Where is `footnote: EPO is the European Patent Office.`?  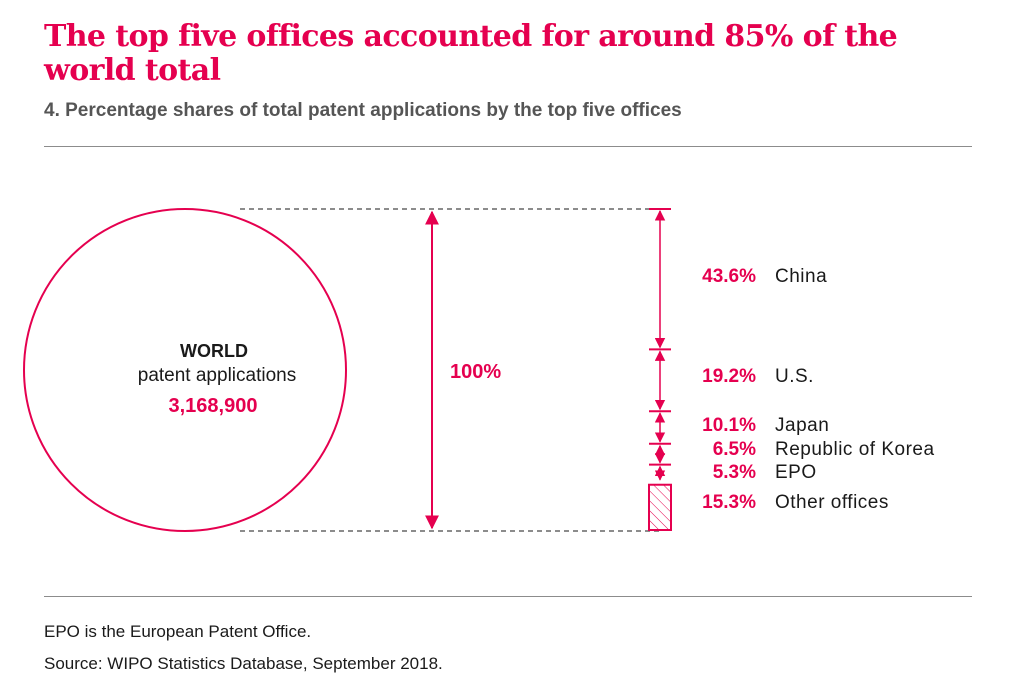
footnote: EPO is the European Patent Office. is located at coordinates (178, 631).